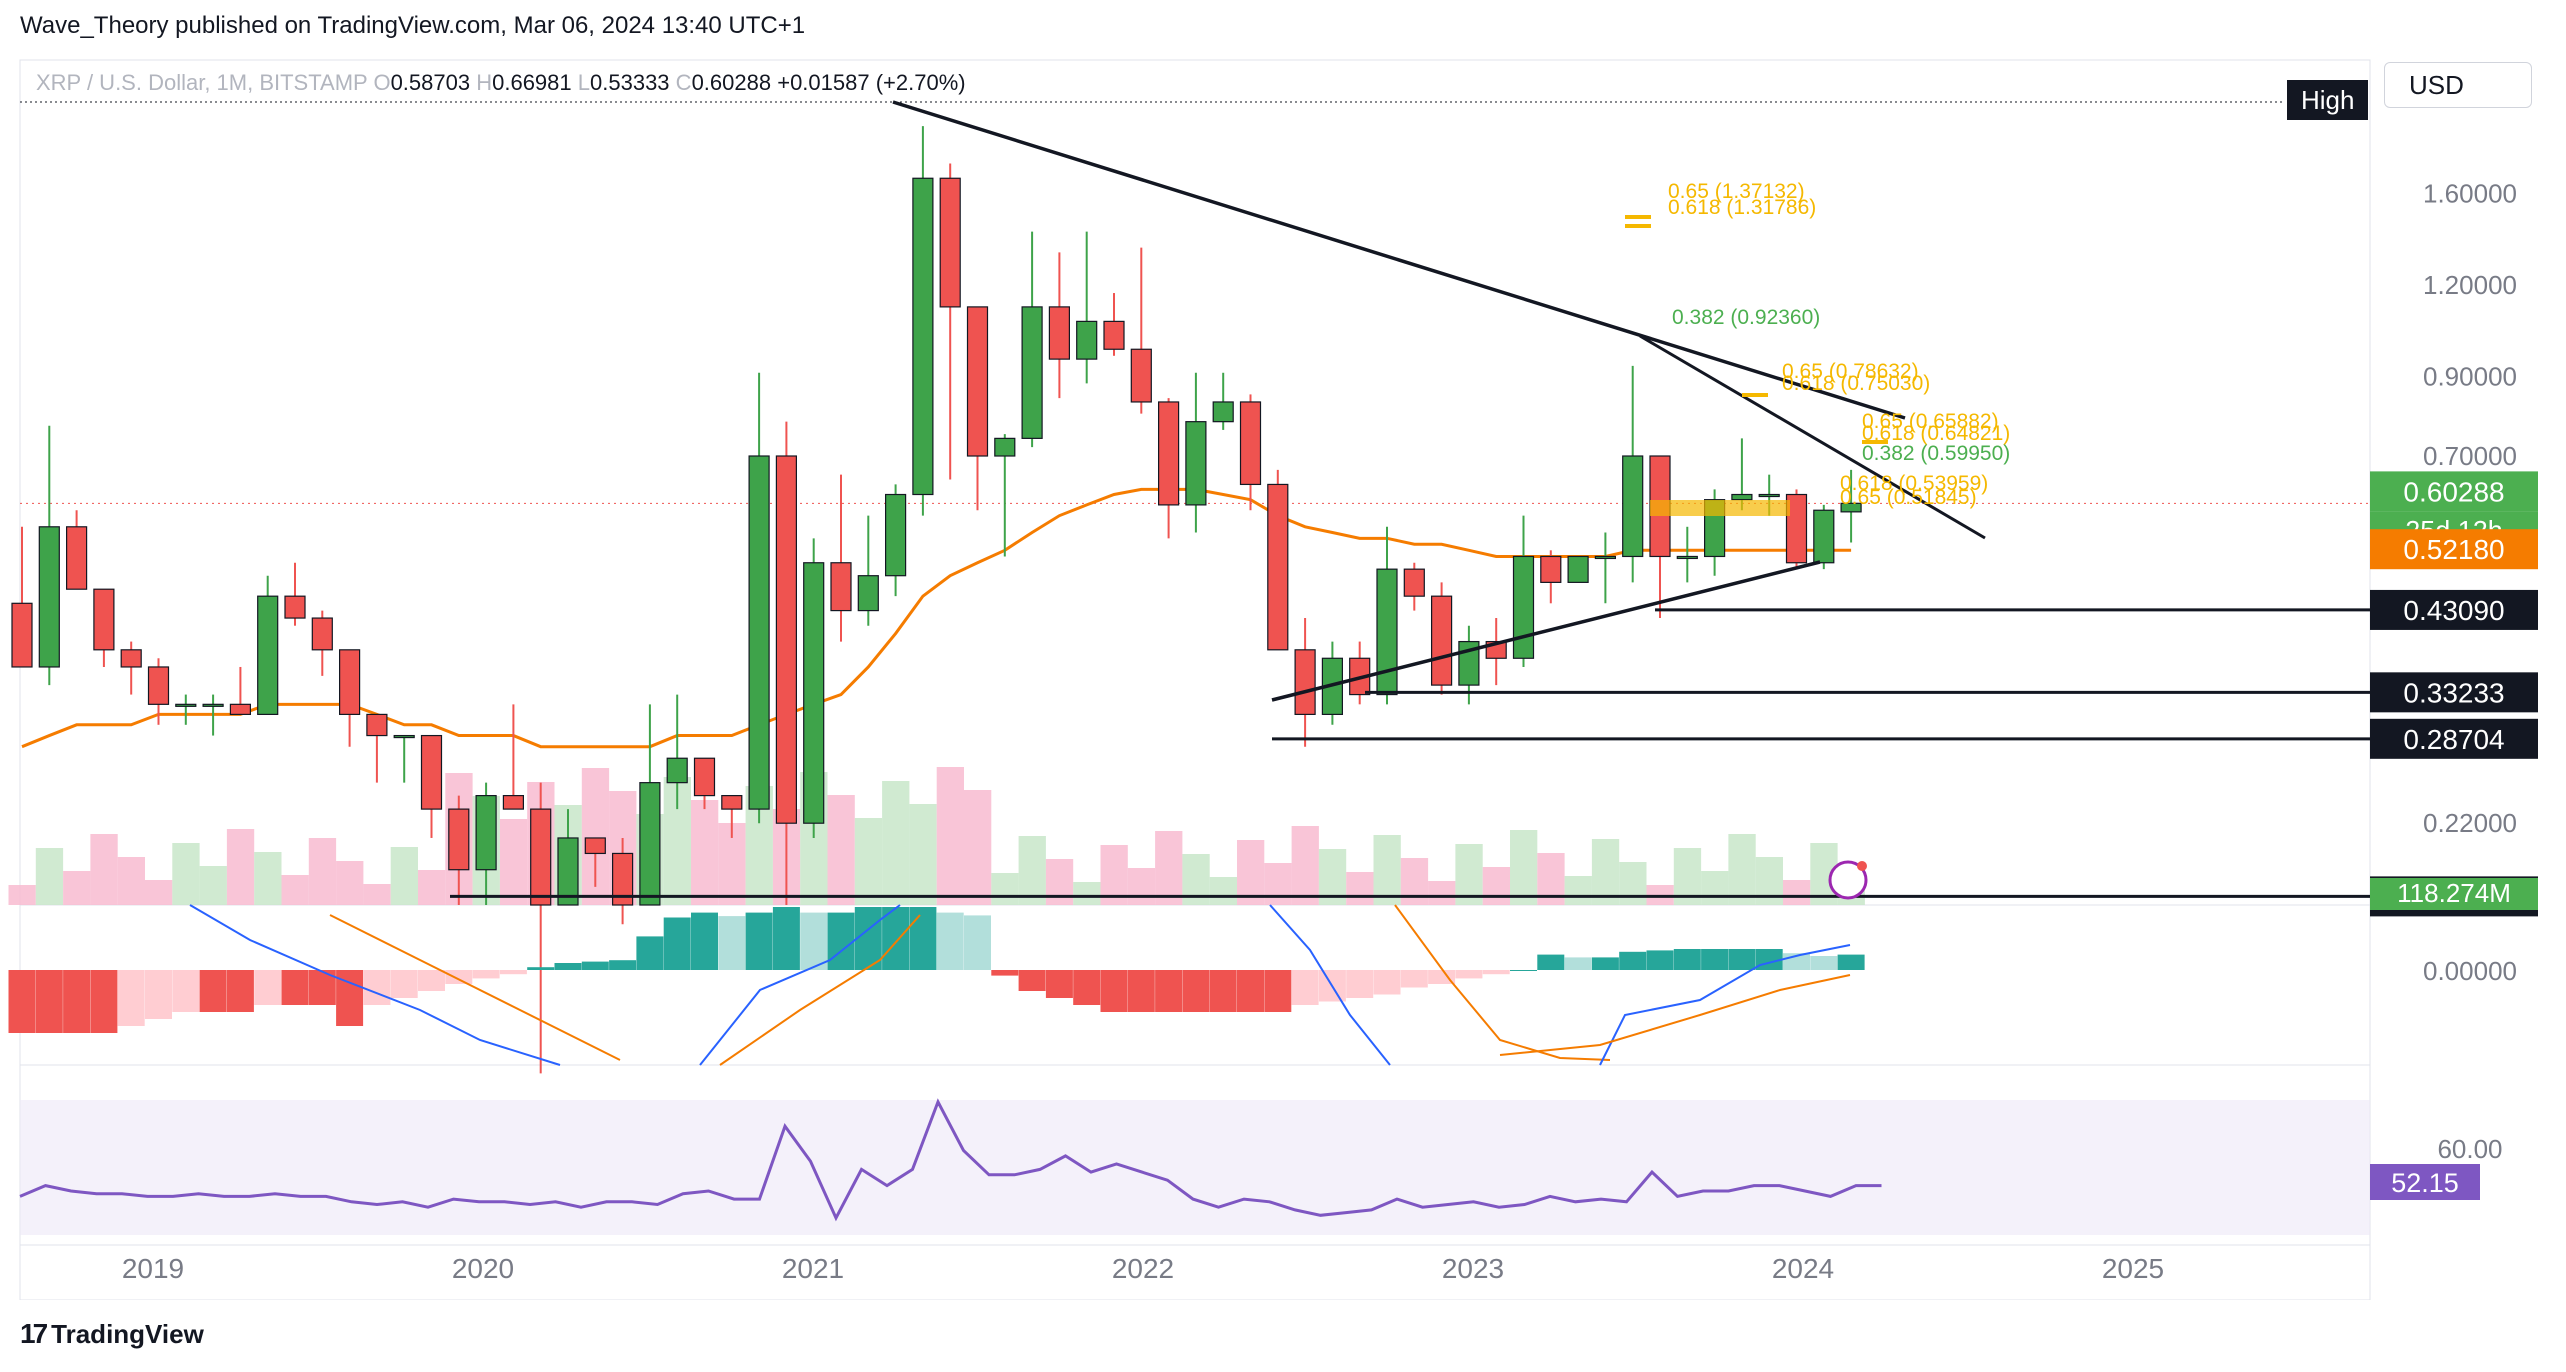 Image resolution: width=2566 pixels, height=1372 pixels. Describe the element at coordinates (871, 82) in the screenshot. I see `change-value: +0.01587 (+2.70%)` at that location.